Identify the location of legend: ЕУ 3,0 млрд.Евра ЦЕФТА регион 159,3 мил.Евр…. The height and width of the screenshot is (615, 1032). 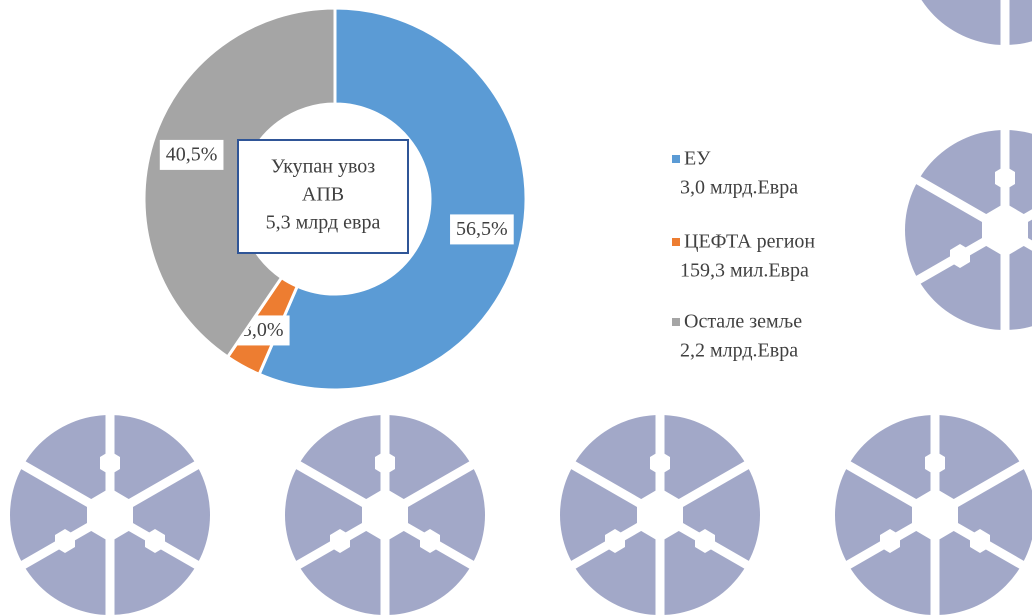
(743, 255).